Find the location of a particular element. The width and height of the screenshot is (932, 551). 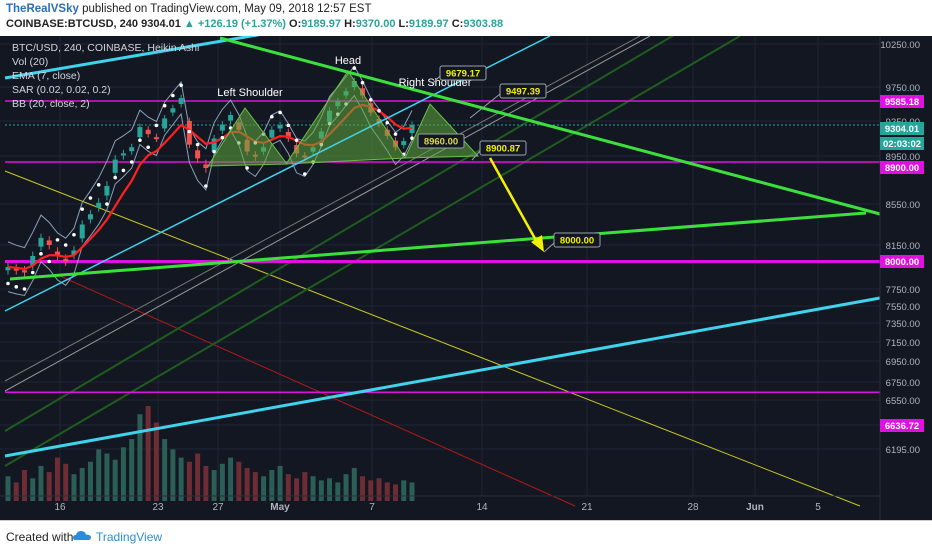

legend-sar: SAR (0.02, 0.02, 0.2) is located at coordinates (61, 90).